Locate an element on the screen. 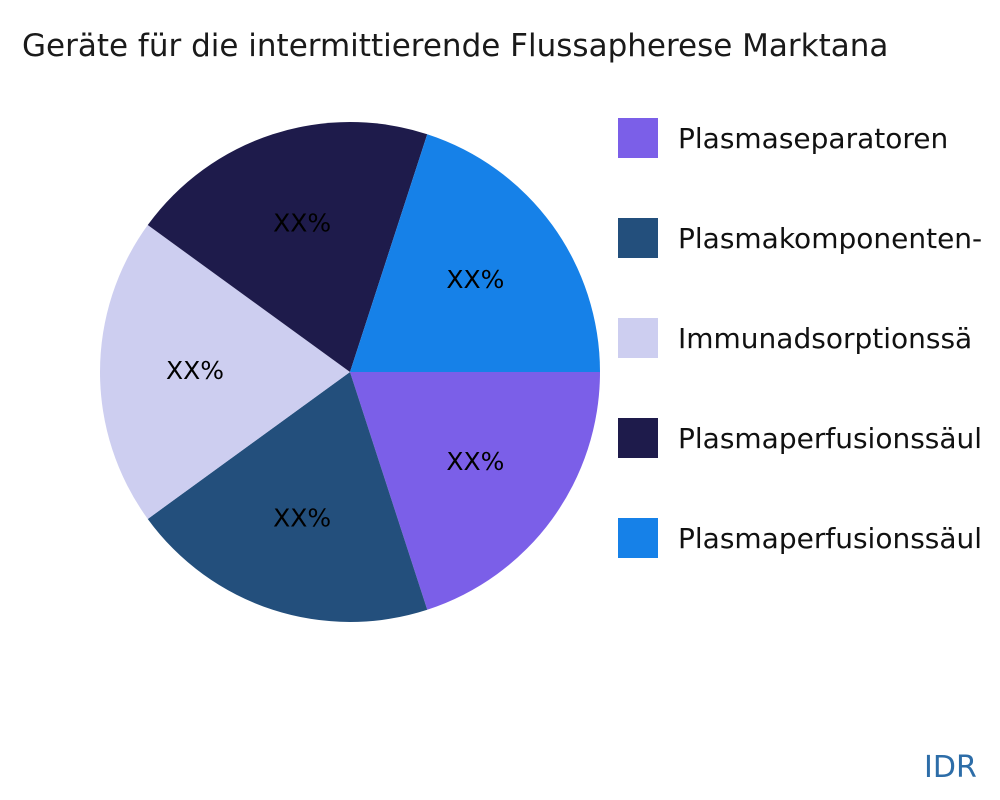 The height and width of the screenshot is (800, 1000). watermark-text: IDR is located at coordinates (950, 767).